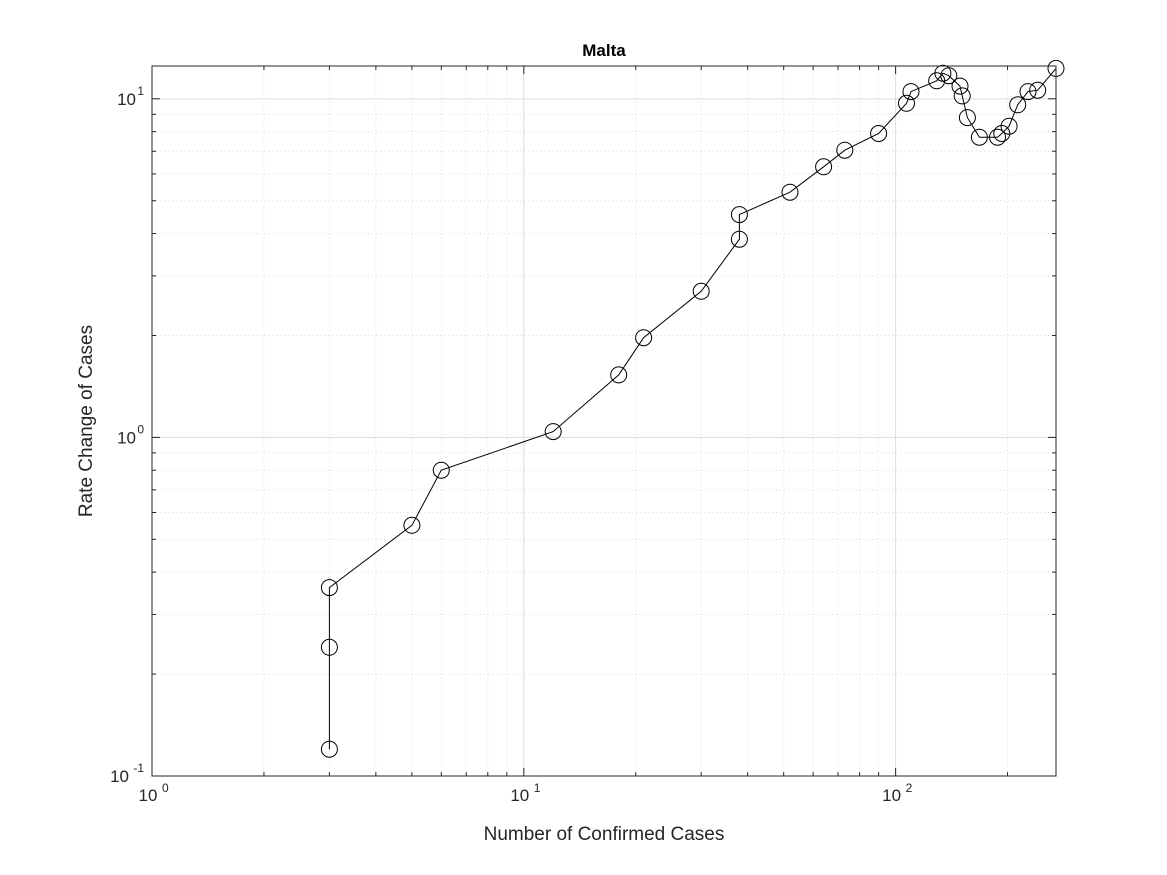 The height and width of the screenshot is (875, 1167). Describe the element at coordinates (604, 834) in the screenshot. I see `x-axis-label: Number of Confirmed Cases` at that location.